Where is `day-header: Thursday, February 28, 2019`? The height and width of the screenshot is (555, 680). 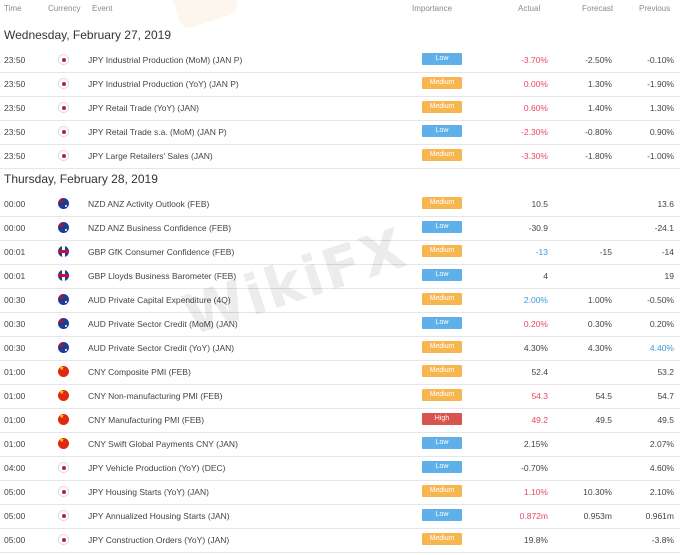 day-header: Thursday, February 28, 2019 is located at coordinates (81, 179).